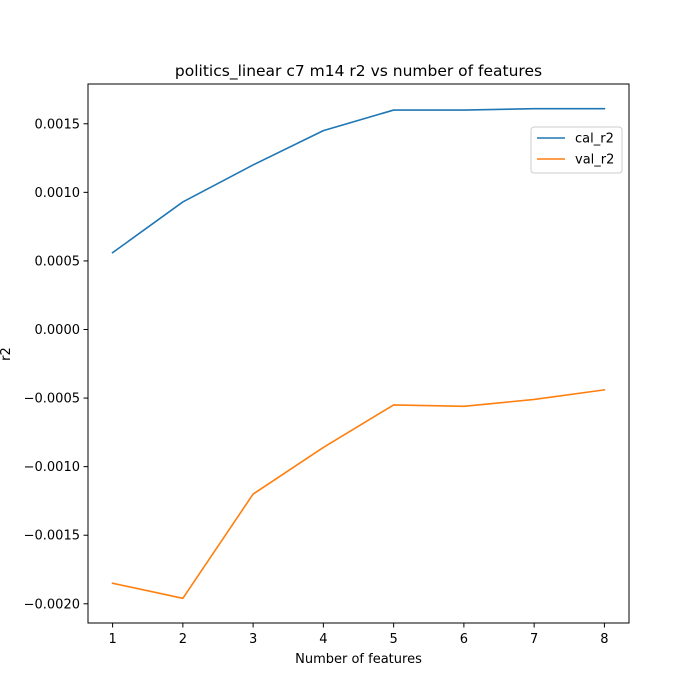 The image size is (700, 700). Describe the element at coordinates (7, 354) in the screenshot. I see `y-axis-label: r2` at that location.